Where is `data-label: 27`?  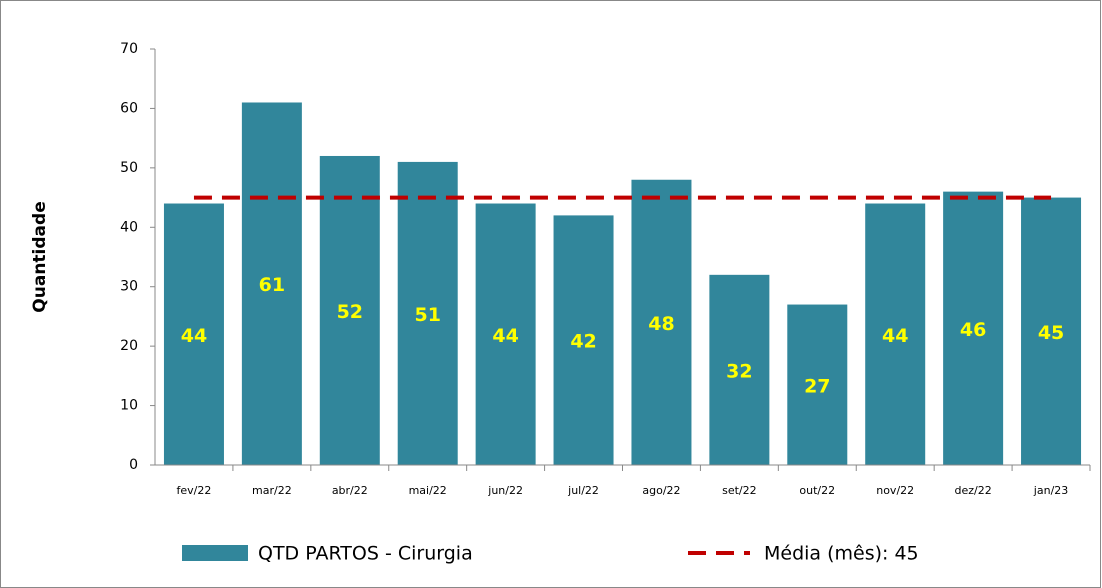
data-label: 27 is located at coordinates (817, 386).